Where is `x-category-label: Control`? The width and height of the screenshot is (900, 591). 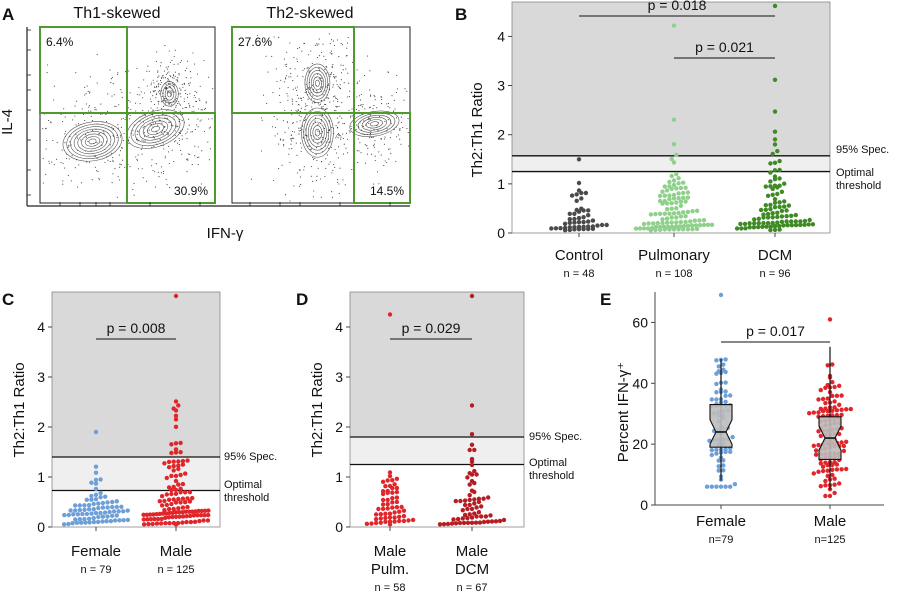
x-category-label: Control is located at coordinates (579, 255).